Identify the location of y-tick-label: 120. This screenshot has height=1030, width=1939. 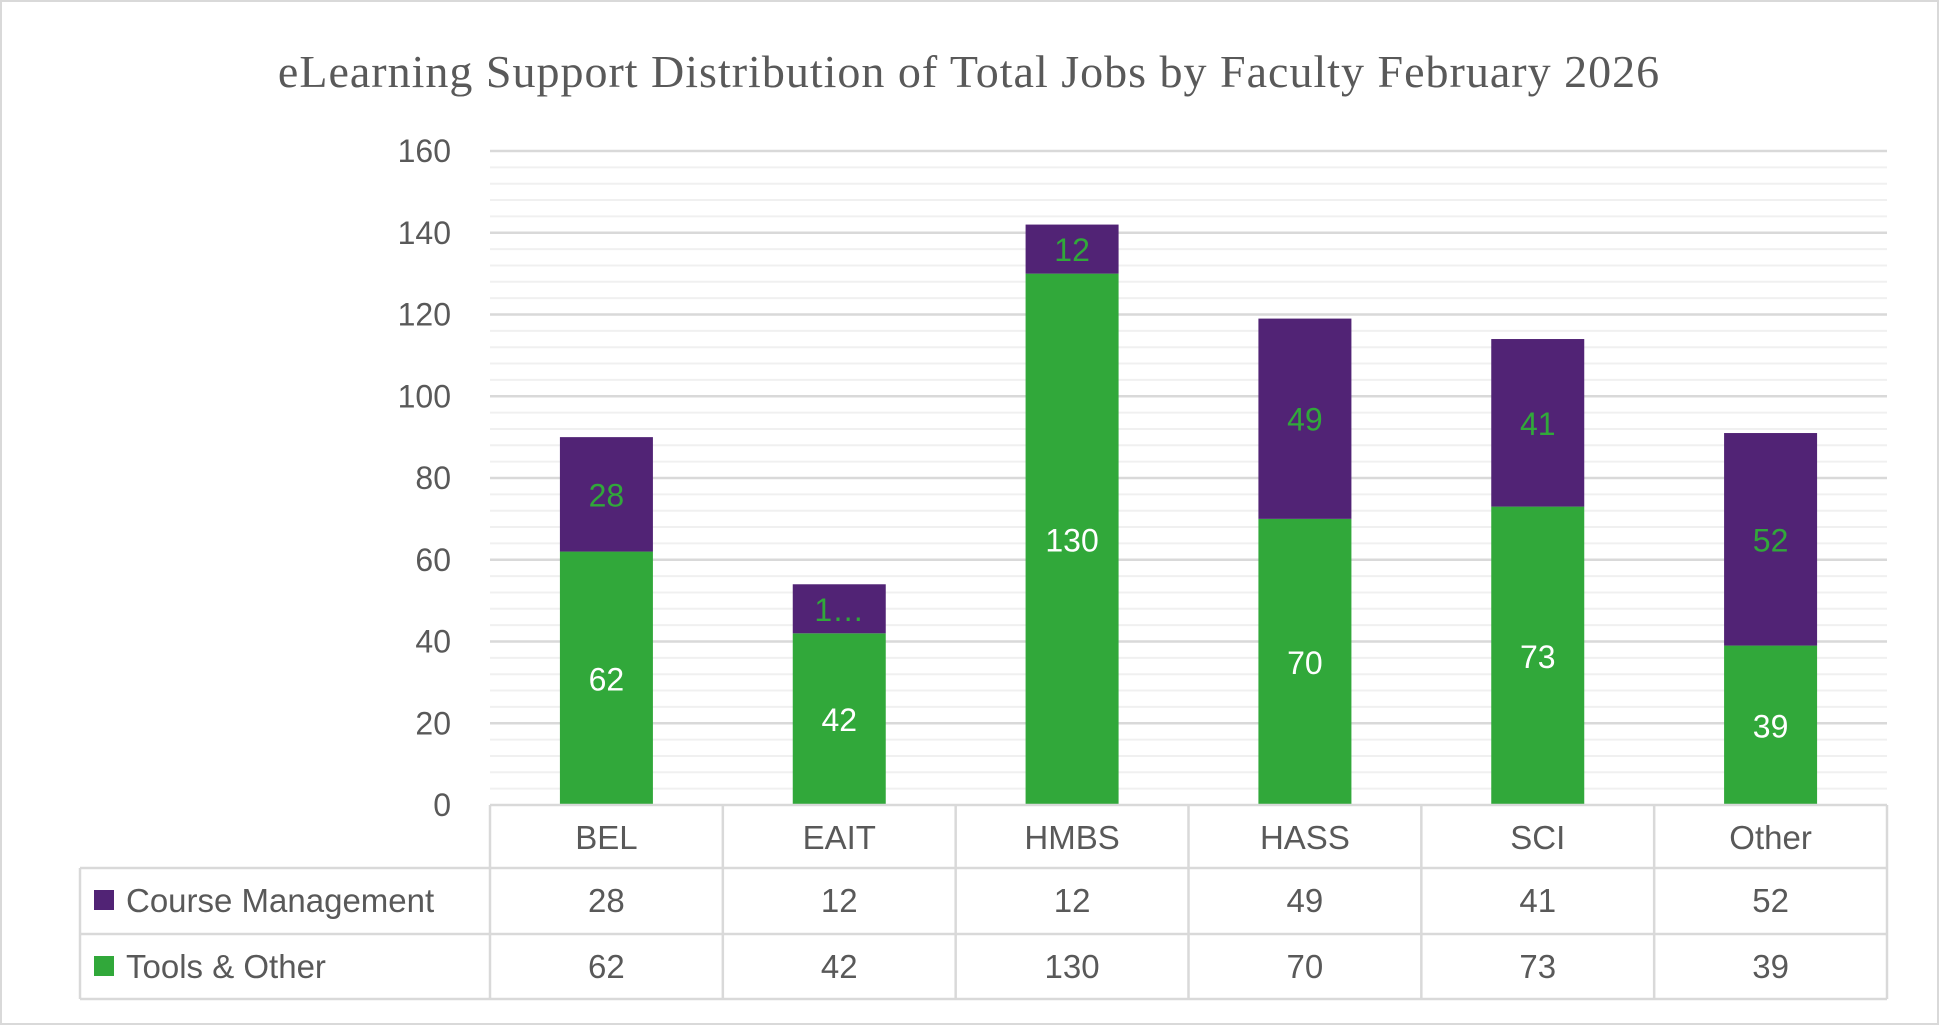
(424, 315).